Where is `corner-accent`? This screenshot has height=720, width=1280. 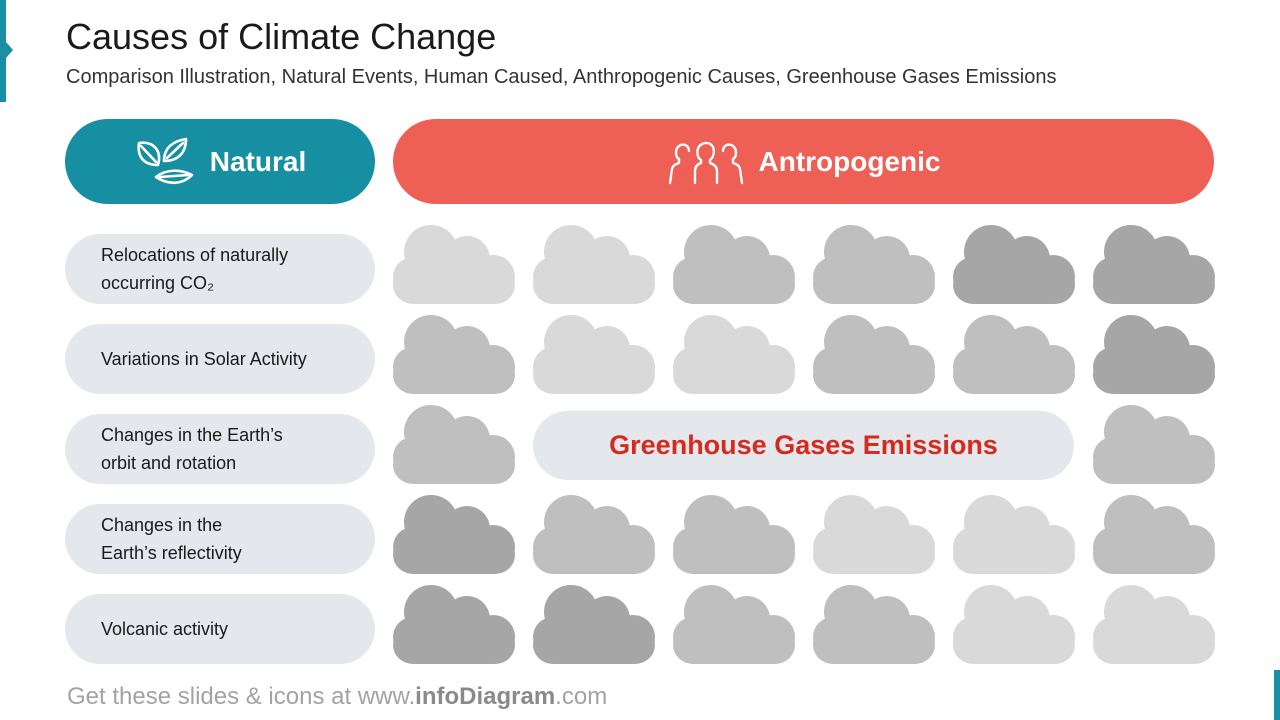
corner-accent is located at coordinates (1277, 695).